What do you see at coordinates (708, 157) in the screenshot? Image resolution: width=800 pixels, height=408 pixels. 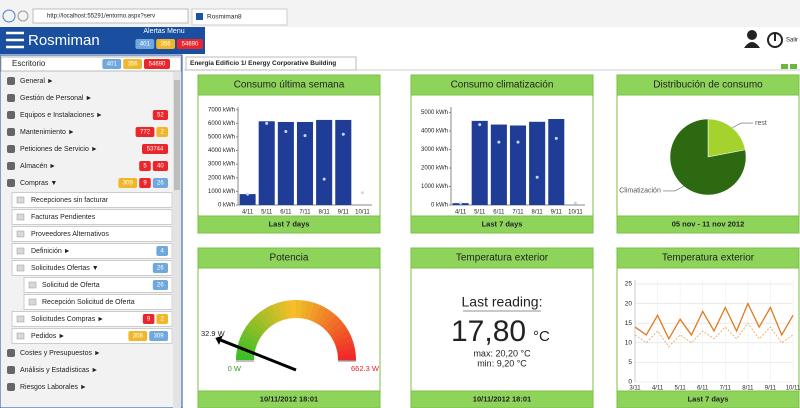 I see `pie-slice` at bounding box center [708, 157].